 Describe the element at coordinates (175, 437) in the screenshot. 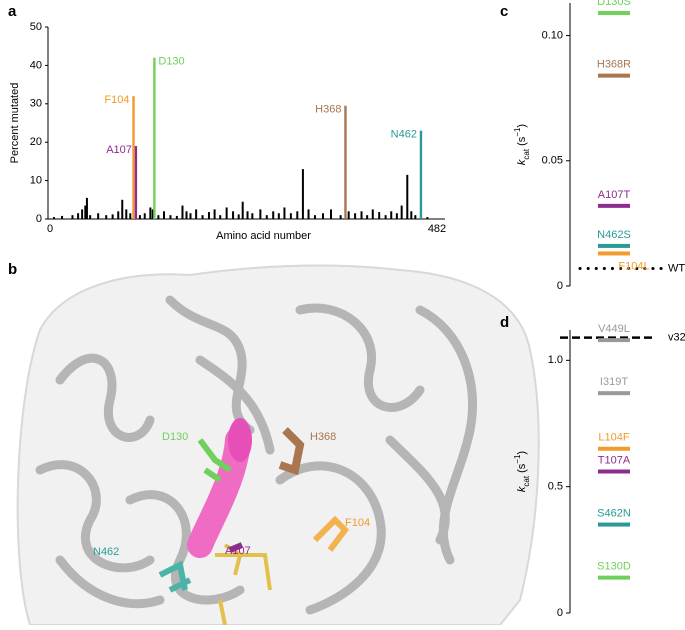

I see `residue-label: D130` at that location.